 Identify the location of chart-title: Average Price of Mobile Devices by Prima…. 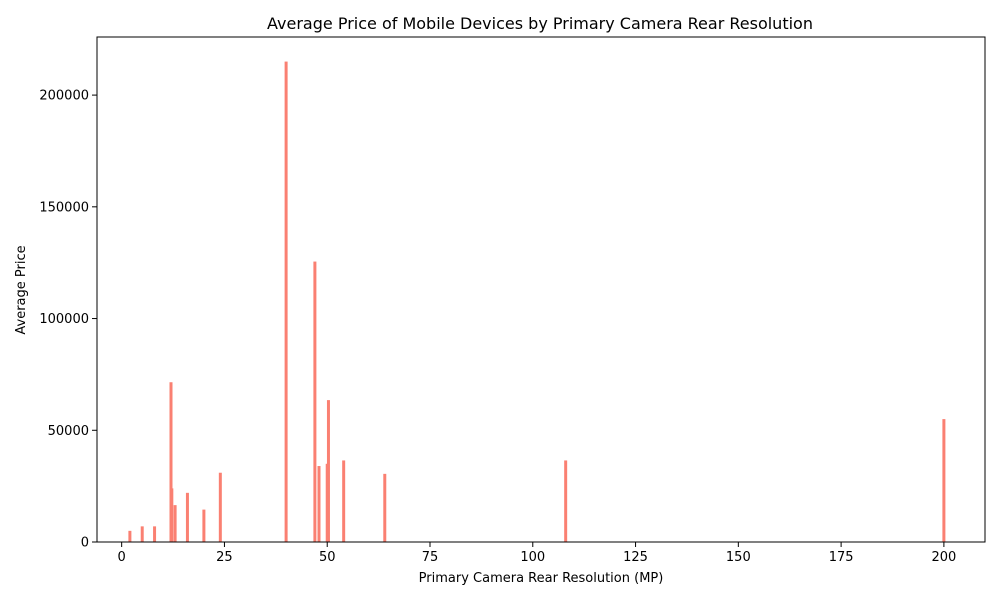
(540, 23).